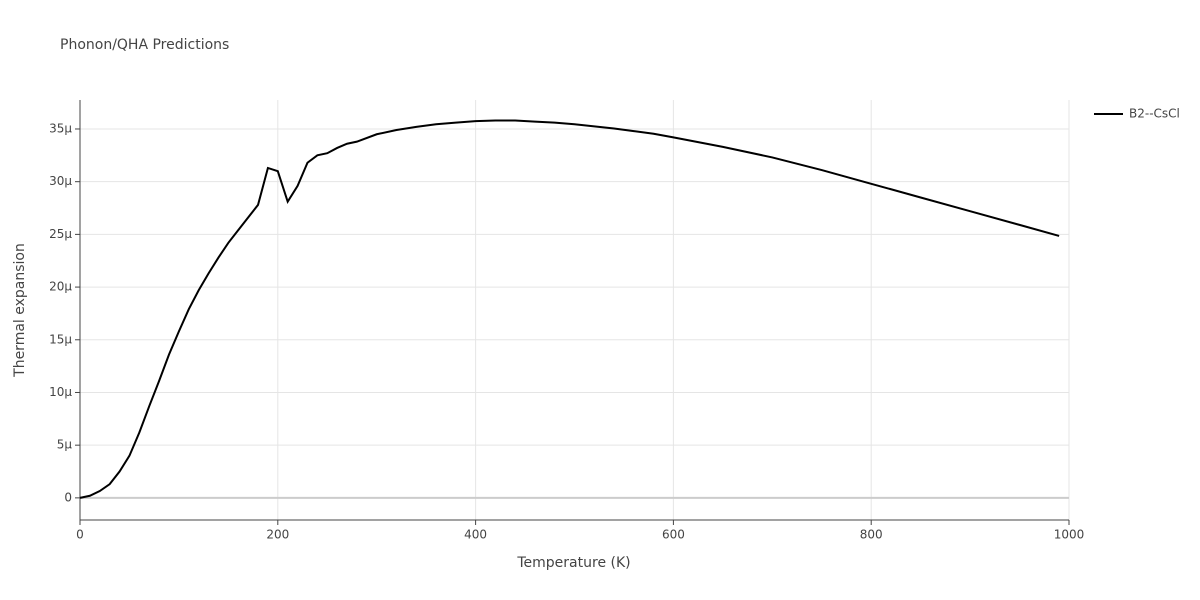  What do you see at coordinates (20, 310) in the screenshot?
I see `y-axis-title: Thermal expansion` at bounding box center [20, 310].